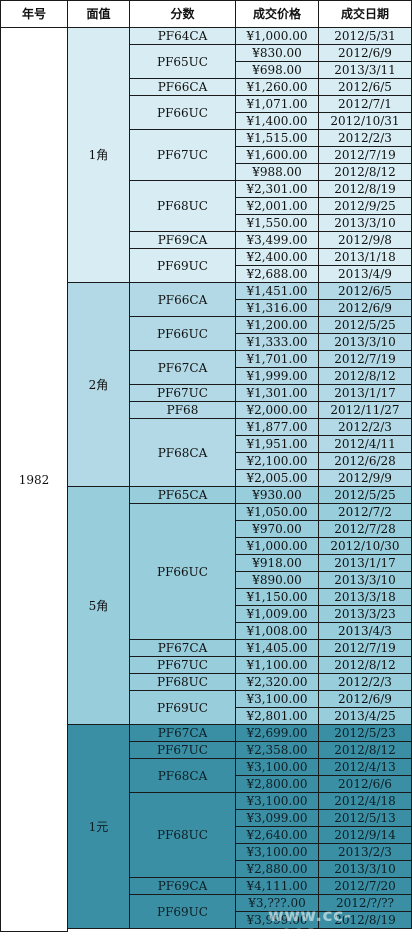  Describe the element at coordinates (277, 427) in the screenshot. I see `price-cell: ¥1,877.00` at that location.